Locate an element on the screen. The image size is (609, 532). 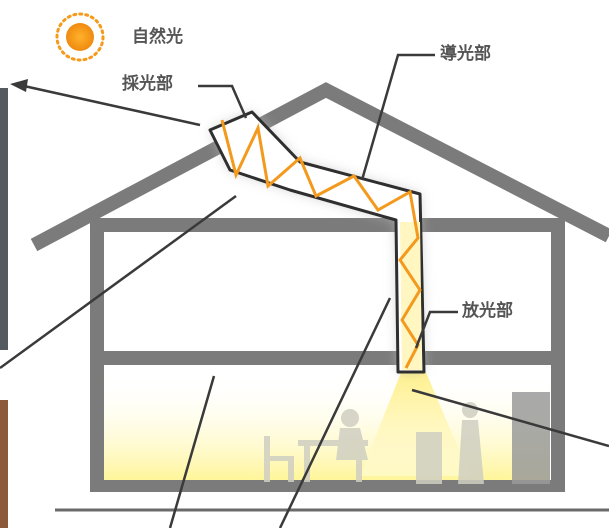
pointer-duct-down is located at coordinates (335, 413).